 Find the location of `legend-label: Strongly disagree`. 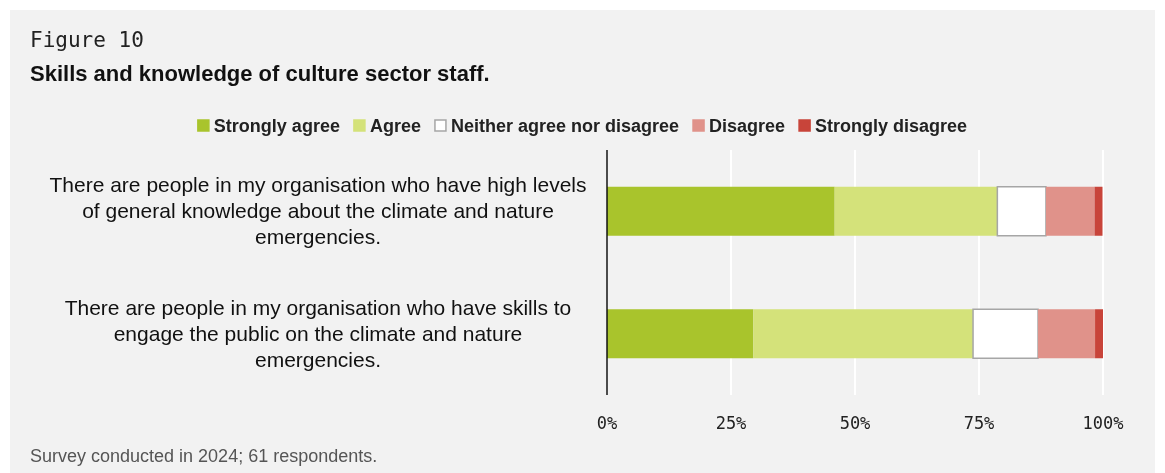

legend-label: Strongly disagree is located at coordinates (891, 126).